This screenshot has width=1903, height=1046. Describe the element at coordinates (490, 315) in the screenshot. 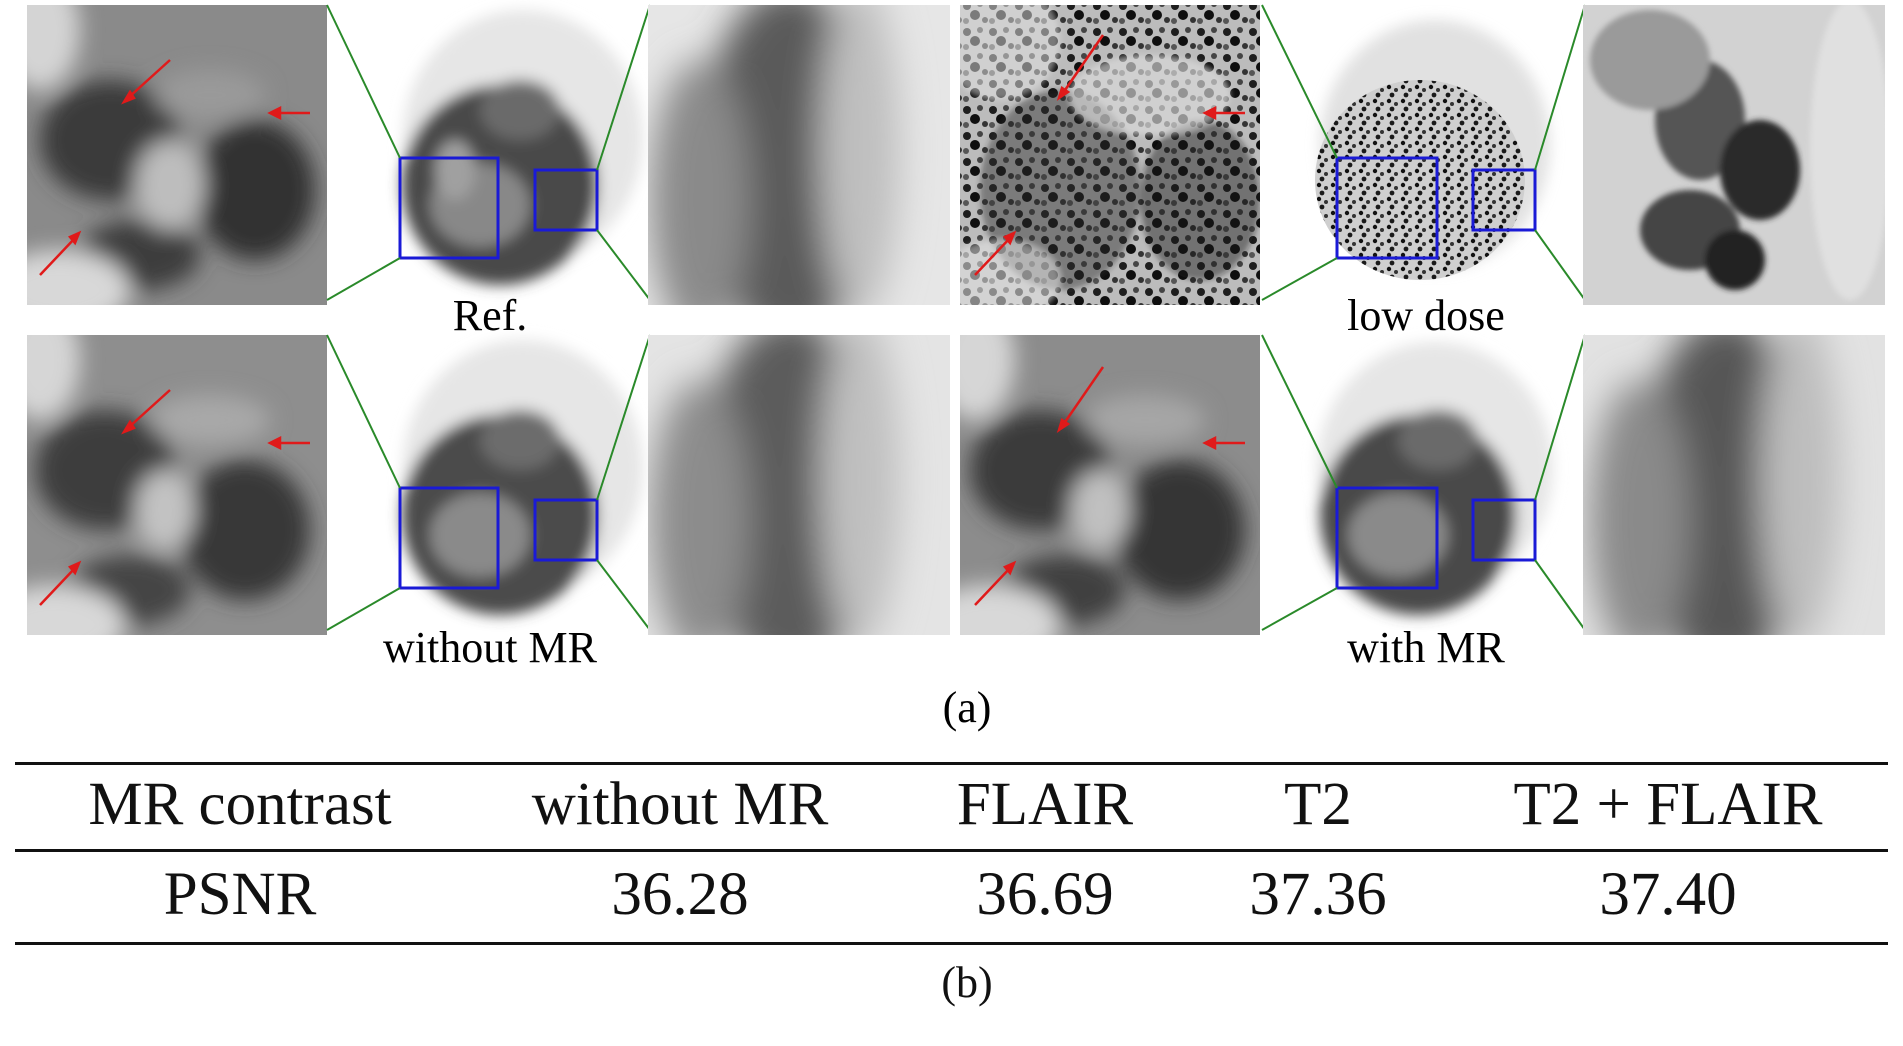

I see `panel-label-ref: Ref.` at that location.